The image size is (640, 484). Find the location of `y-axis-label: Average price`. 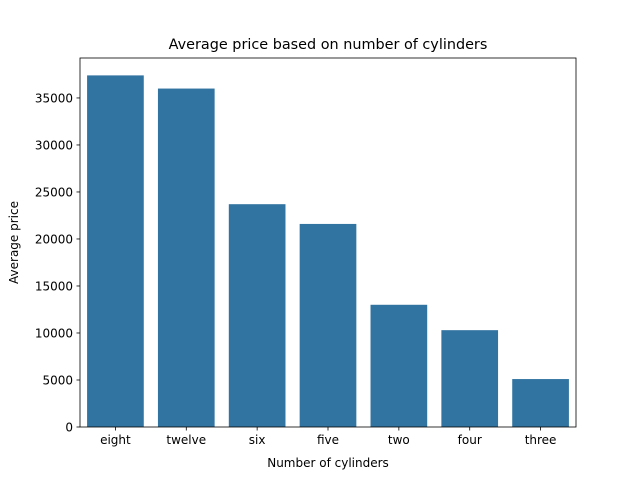

y-axis-label: Average price is located at coordinates (14, 242).